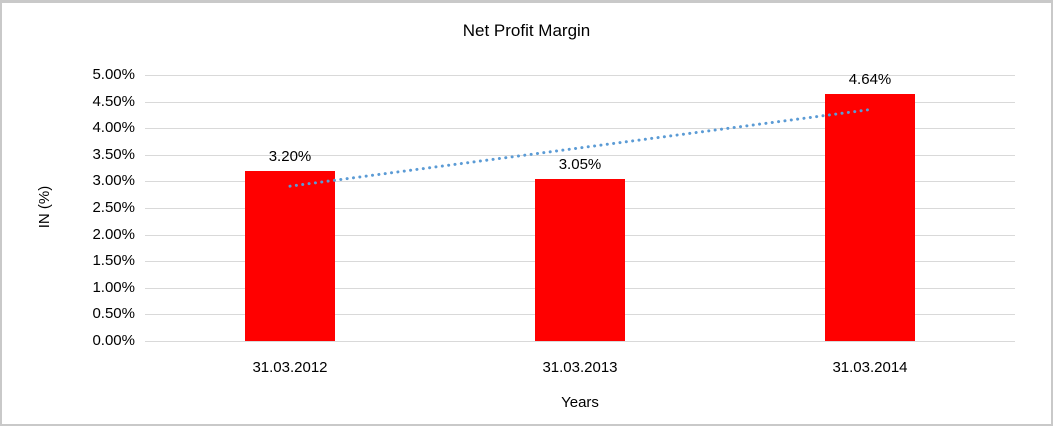  What do you see at coordinates (580, 164) in the screenshot?
I see `bar-value-label: 3.05%` at bounding box center [580, 164].